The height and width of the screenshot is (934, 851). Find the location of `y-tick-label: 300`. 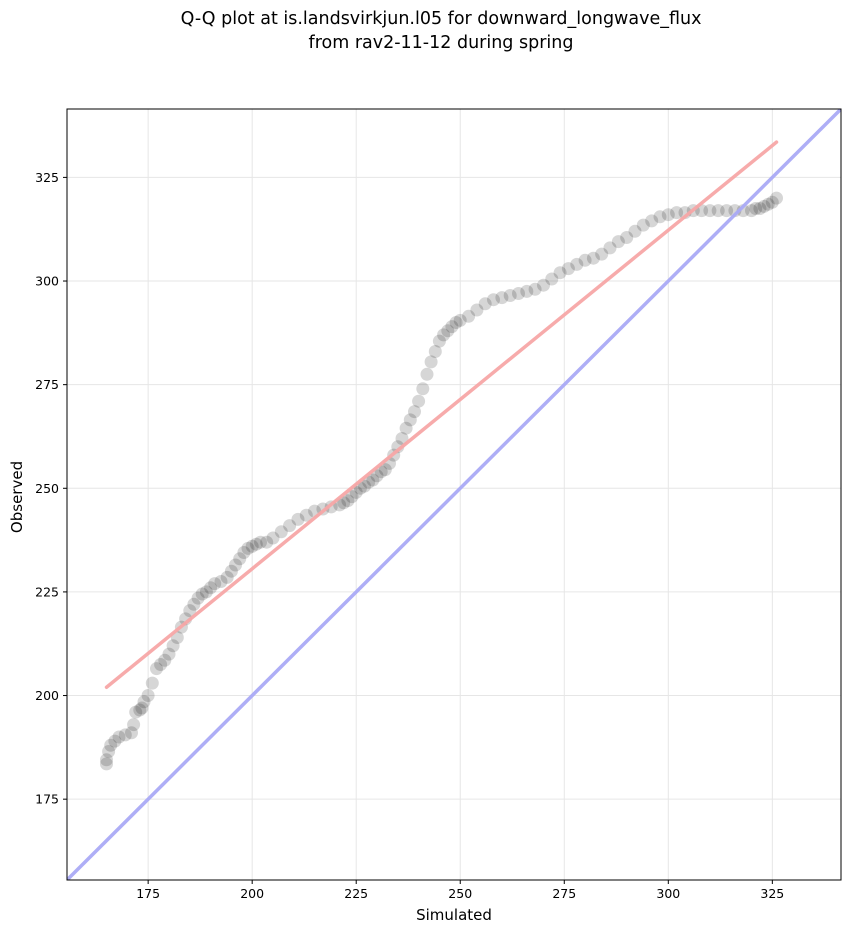

y-tick-label: 300 is located at coordinates (47, 281).